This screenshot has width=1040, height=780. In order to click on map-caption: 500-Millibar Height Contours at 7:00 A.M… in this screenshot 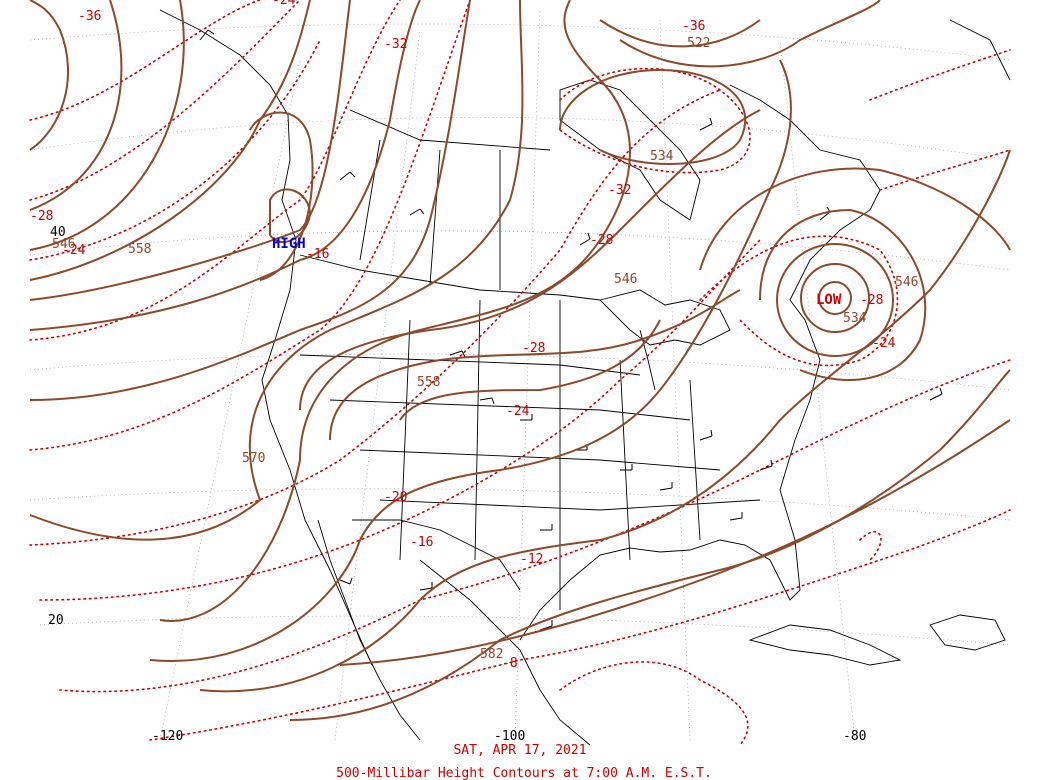, I will do `click(524, 773)`.